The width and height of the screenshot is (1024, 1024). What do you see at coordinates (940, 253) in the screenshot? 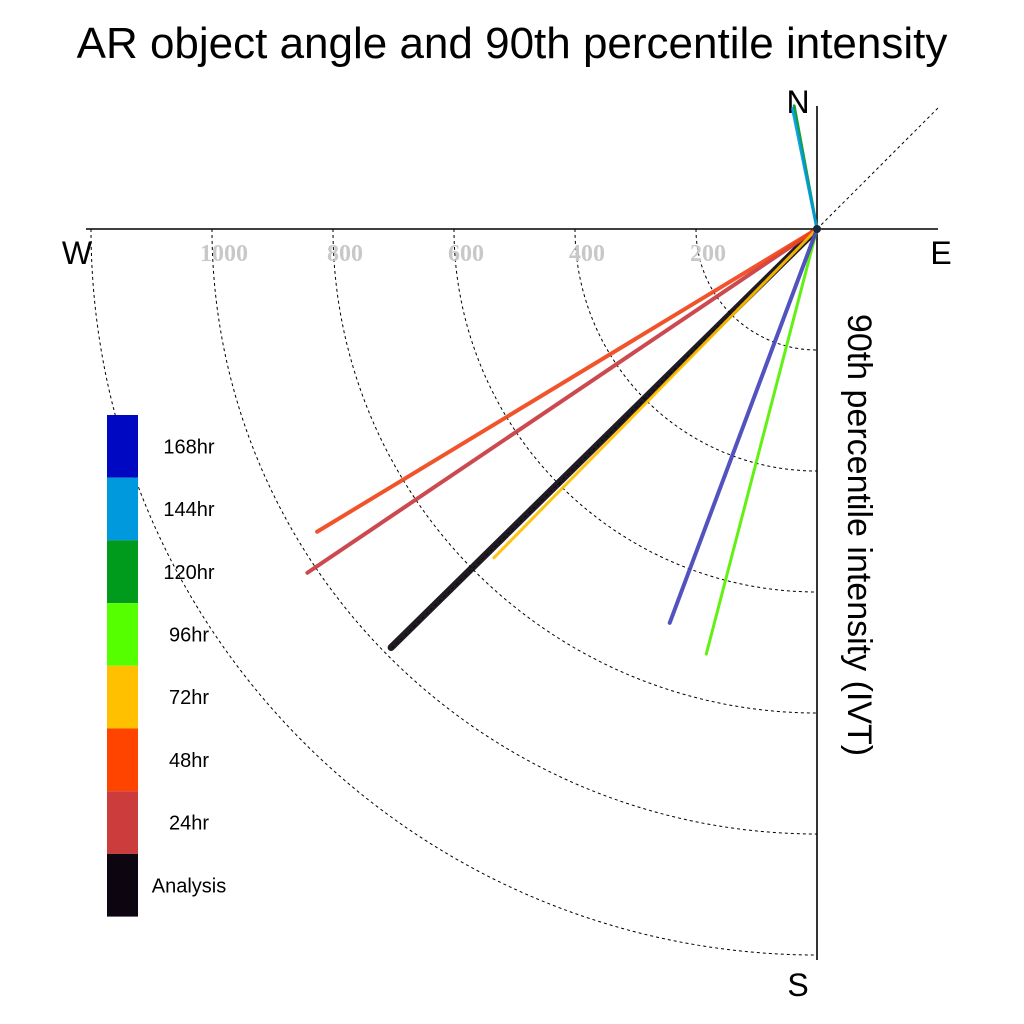
I see `east-label: E` at bounding box center [940, 253].